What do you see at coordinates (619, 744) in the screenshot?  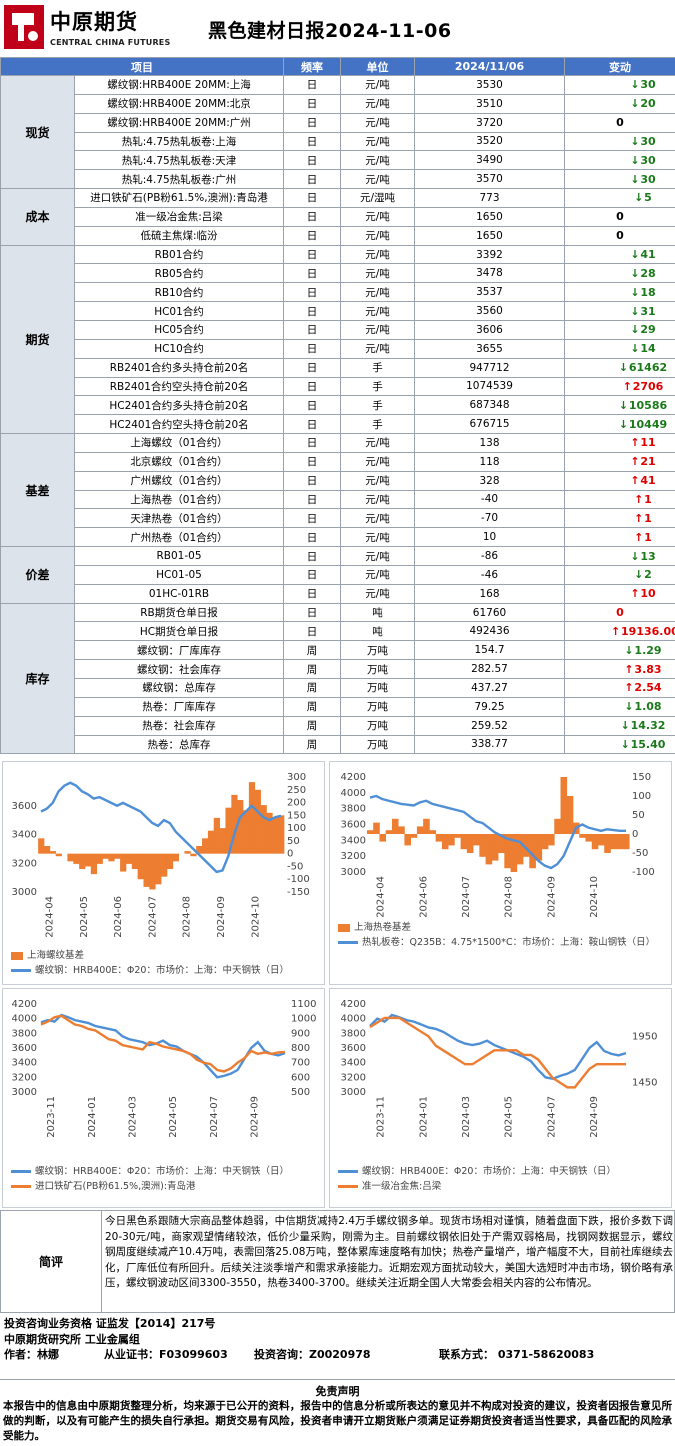 I see `change-cell: ↓15.40` at bounding box center [619, 744].